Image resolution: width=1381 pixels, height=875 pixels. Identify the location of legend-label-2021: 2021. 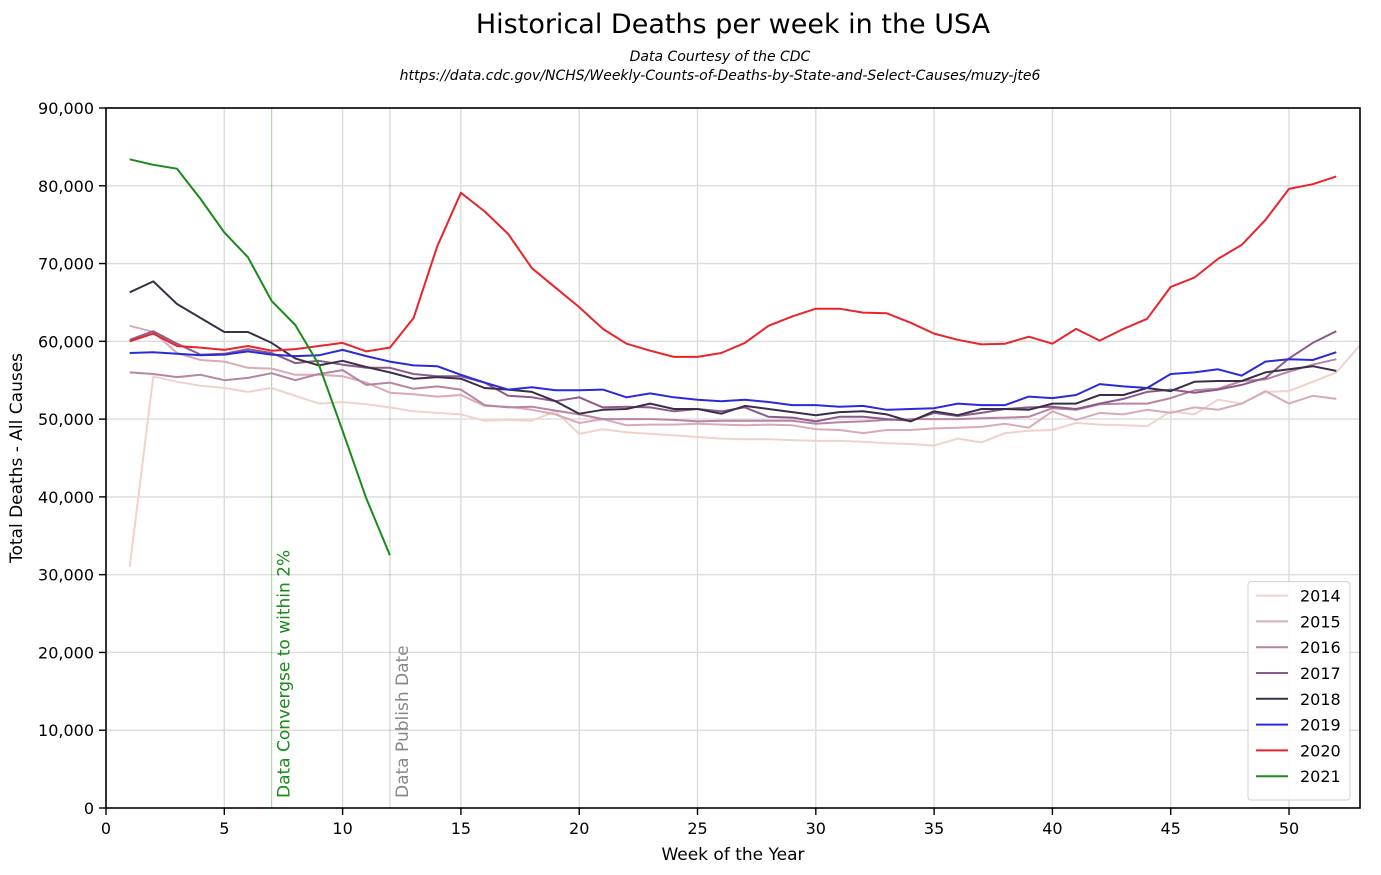
(1320, 776).